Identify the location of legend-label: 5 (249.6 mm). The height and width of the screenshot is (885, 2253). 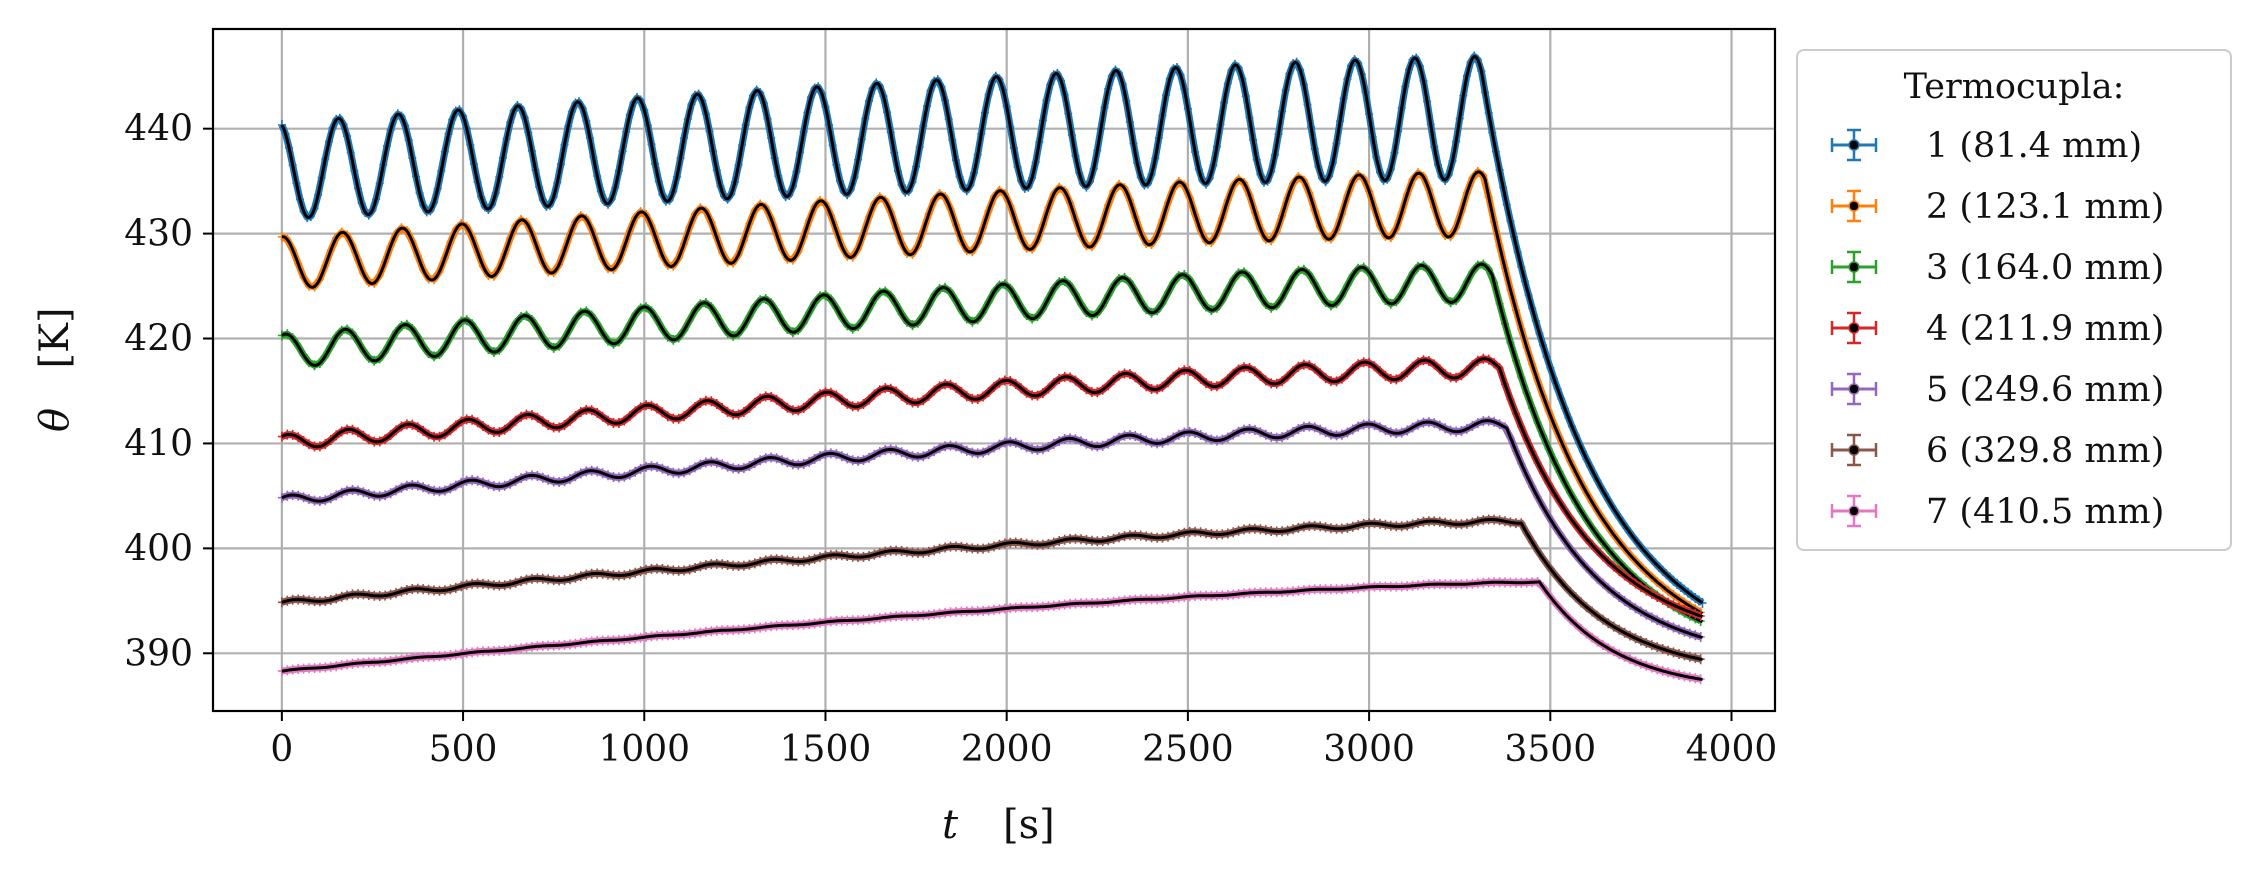
(2045, 390).